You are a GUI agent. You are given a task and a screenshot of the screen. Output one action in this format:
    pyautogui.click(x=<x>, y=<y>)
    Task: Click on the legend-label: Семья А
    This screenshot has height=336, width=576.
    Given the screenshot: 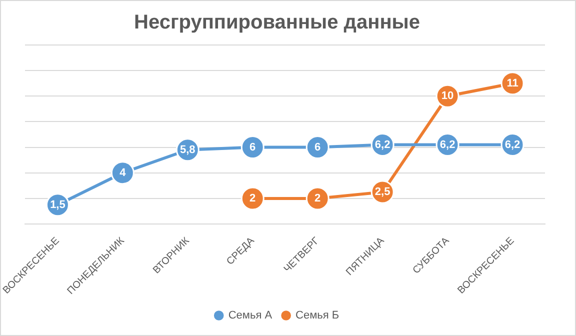 What is the action you would take?
    pyautogui.click(x=250, y=316)
    